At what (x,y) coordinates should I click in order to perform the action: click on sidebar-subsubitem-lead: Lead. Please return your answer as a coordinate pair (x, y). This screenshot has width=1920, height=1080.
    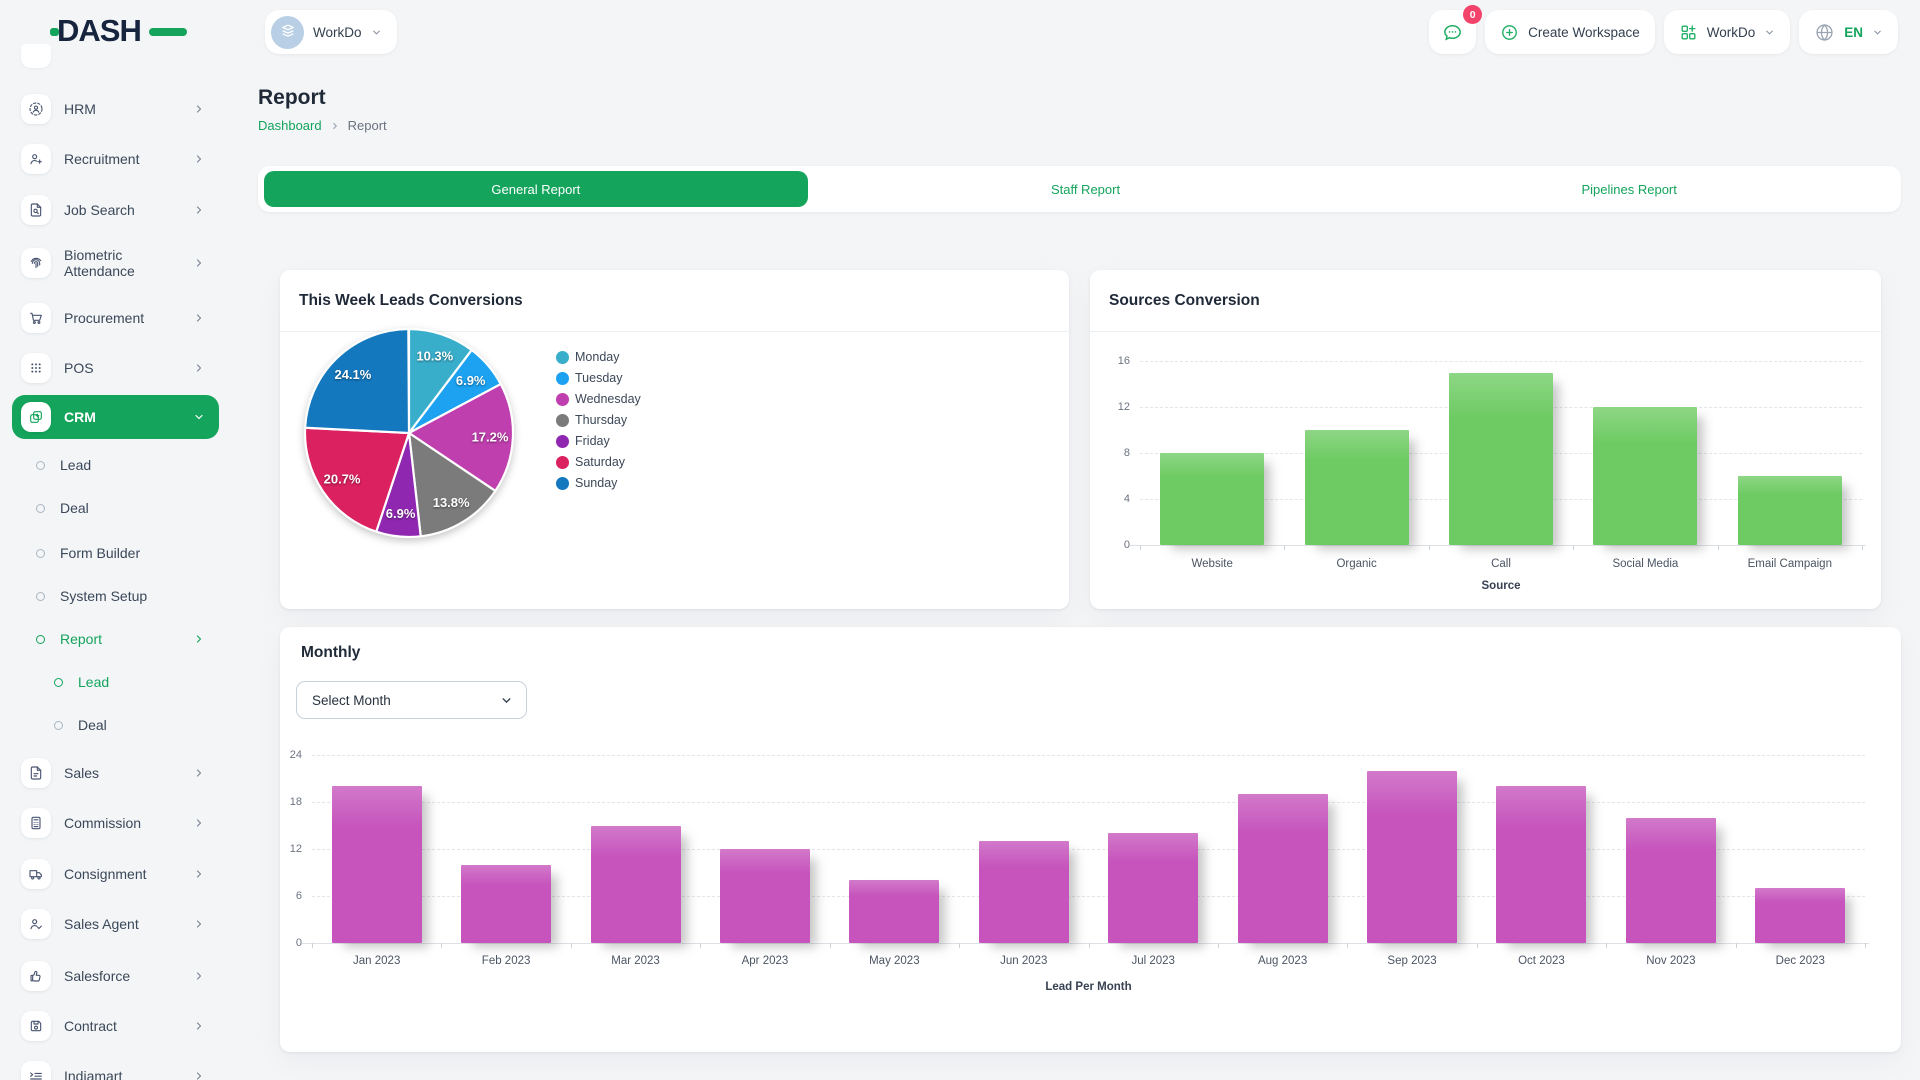
    Looking at the image, I should click on (120, 682).